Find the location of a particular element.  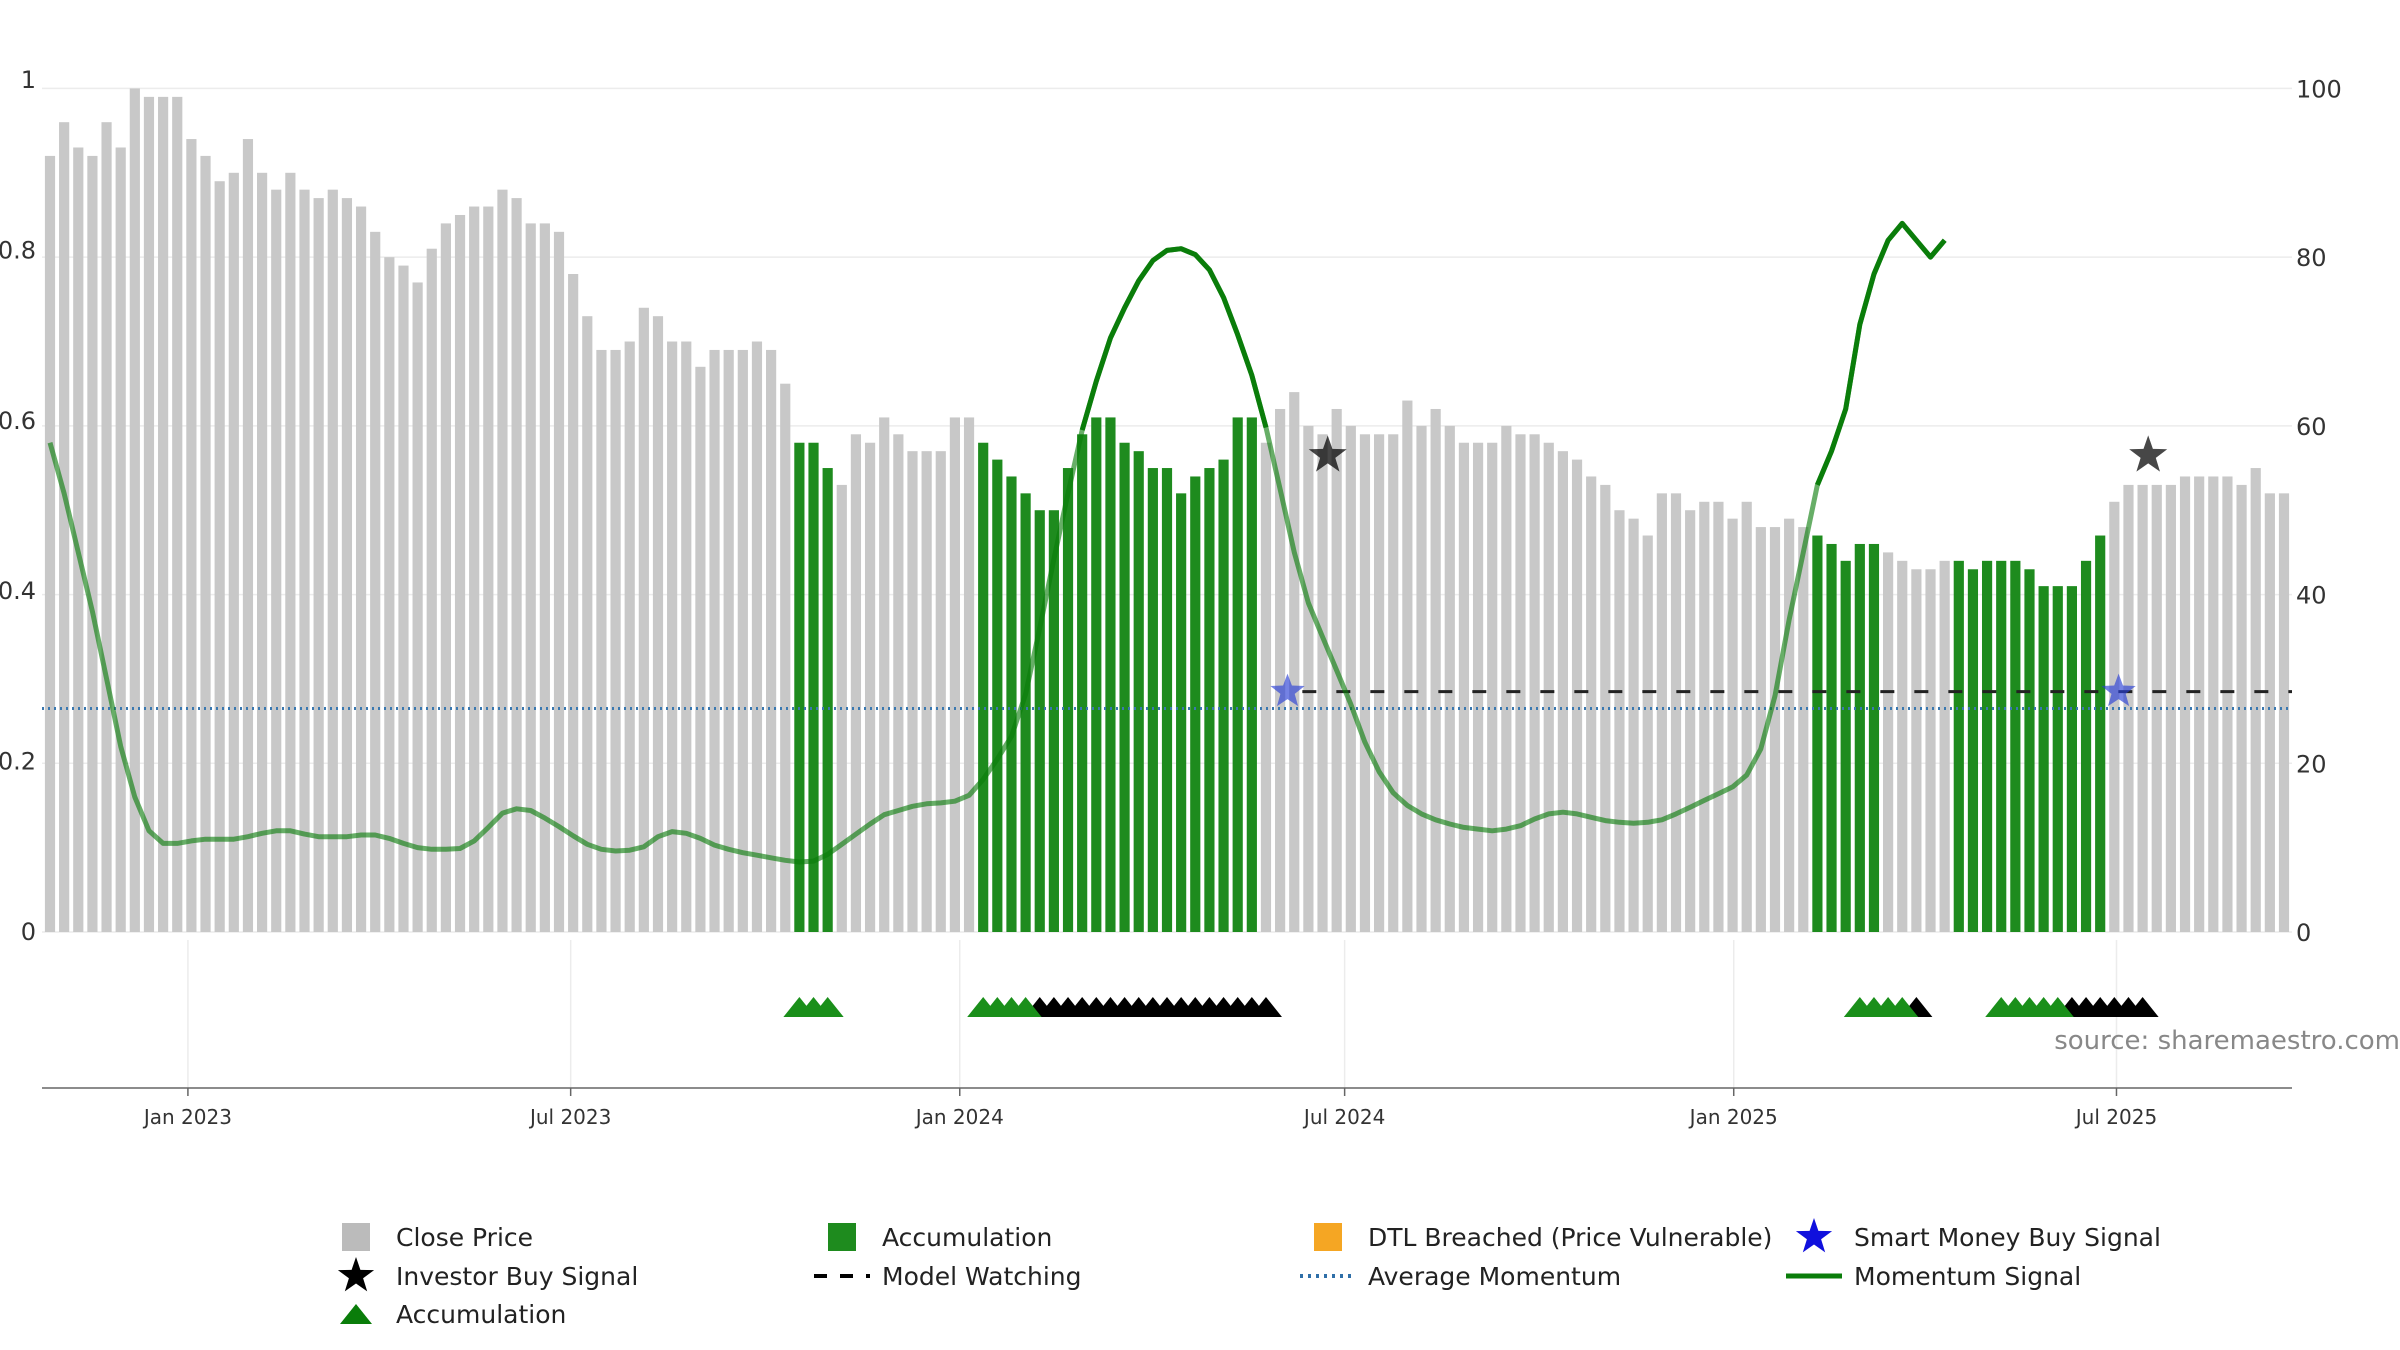

legend-star-icon is located at coordinates (356, 1274).